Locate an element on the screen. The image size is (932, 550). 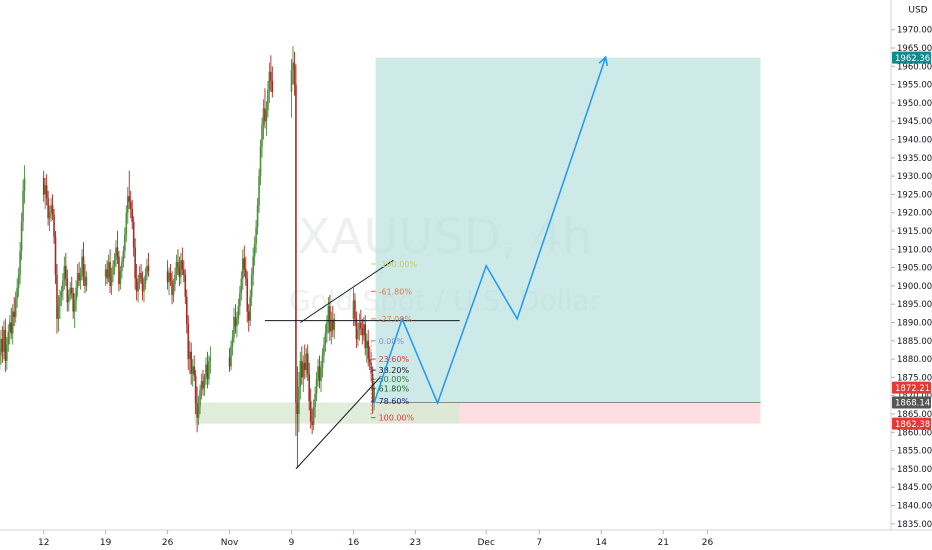
stop-zone is located at coordinates (568, 413).